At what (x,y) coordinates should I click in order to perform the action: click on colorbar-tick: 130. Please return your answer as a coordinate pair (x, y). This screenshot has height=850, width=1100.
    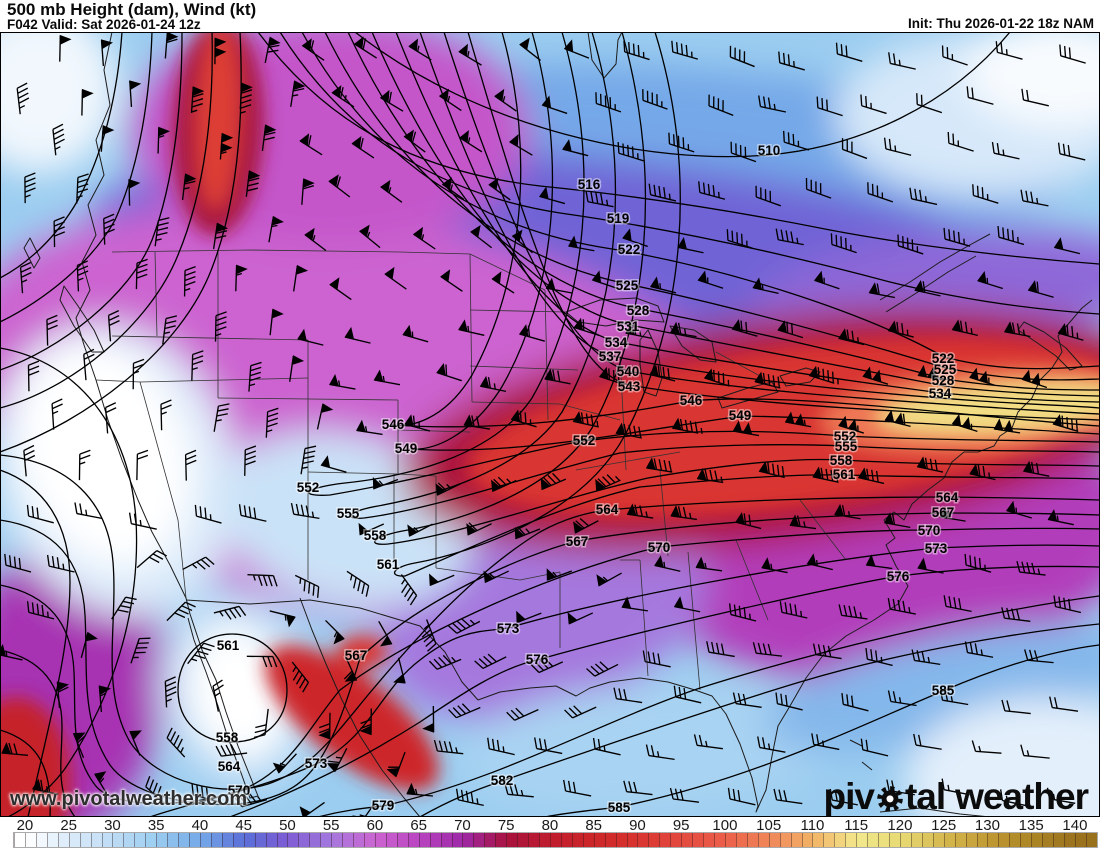
    Looking at the image, I should click on (987, 825).